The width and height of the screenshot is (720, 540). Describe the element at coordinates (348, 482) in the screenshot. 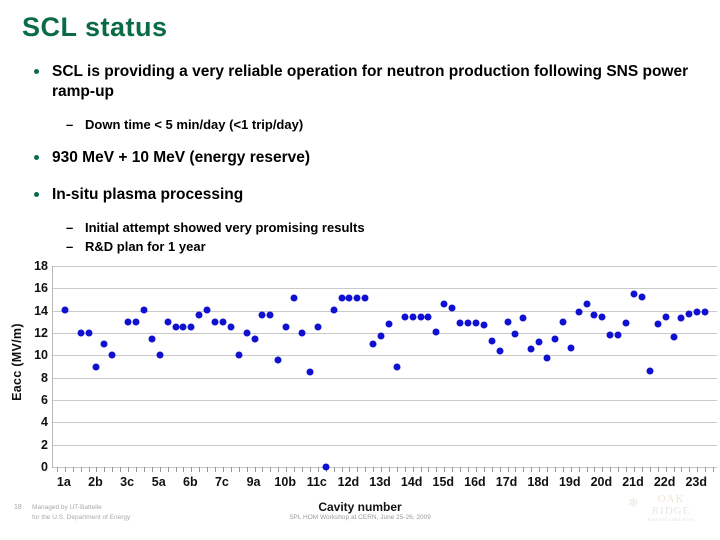

I see `x-tick-label: 12d` at that location.